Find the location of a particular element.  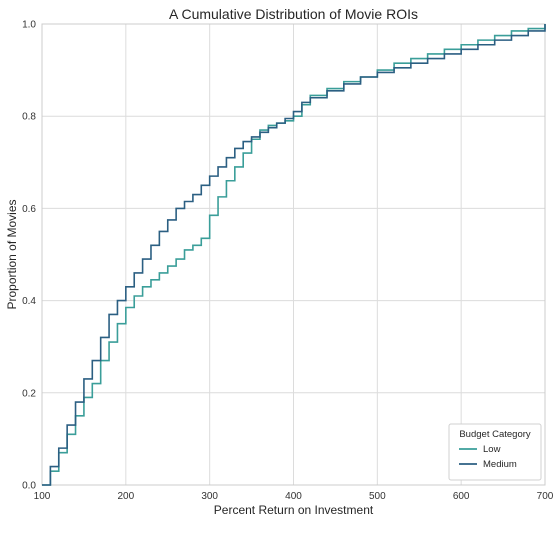

legend-items: Low Medium is located at coordinates (488, 457).